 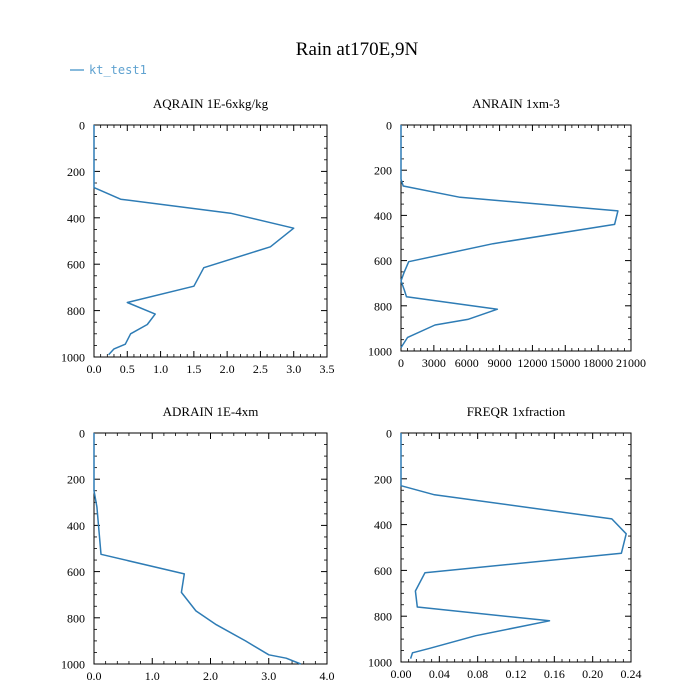 I want to click on legend: kt_test1, so click(x=108, y=70).